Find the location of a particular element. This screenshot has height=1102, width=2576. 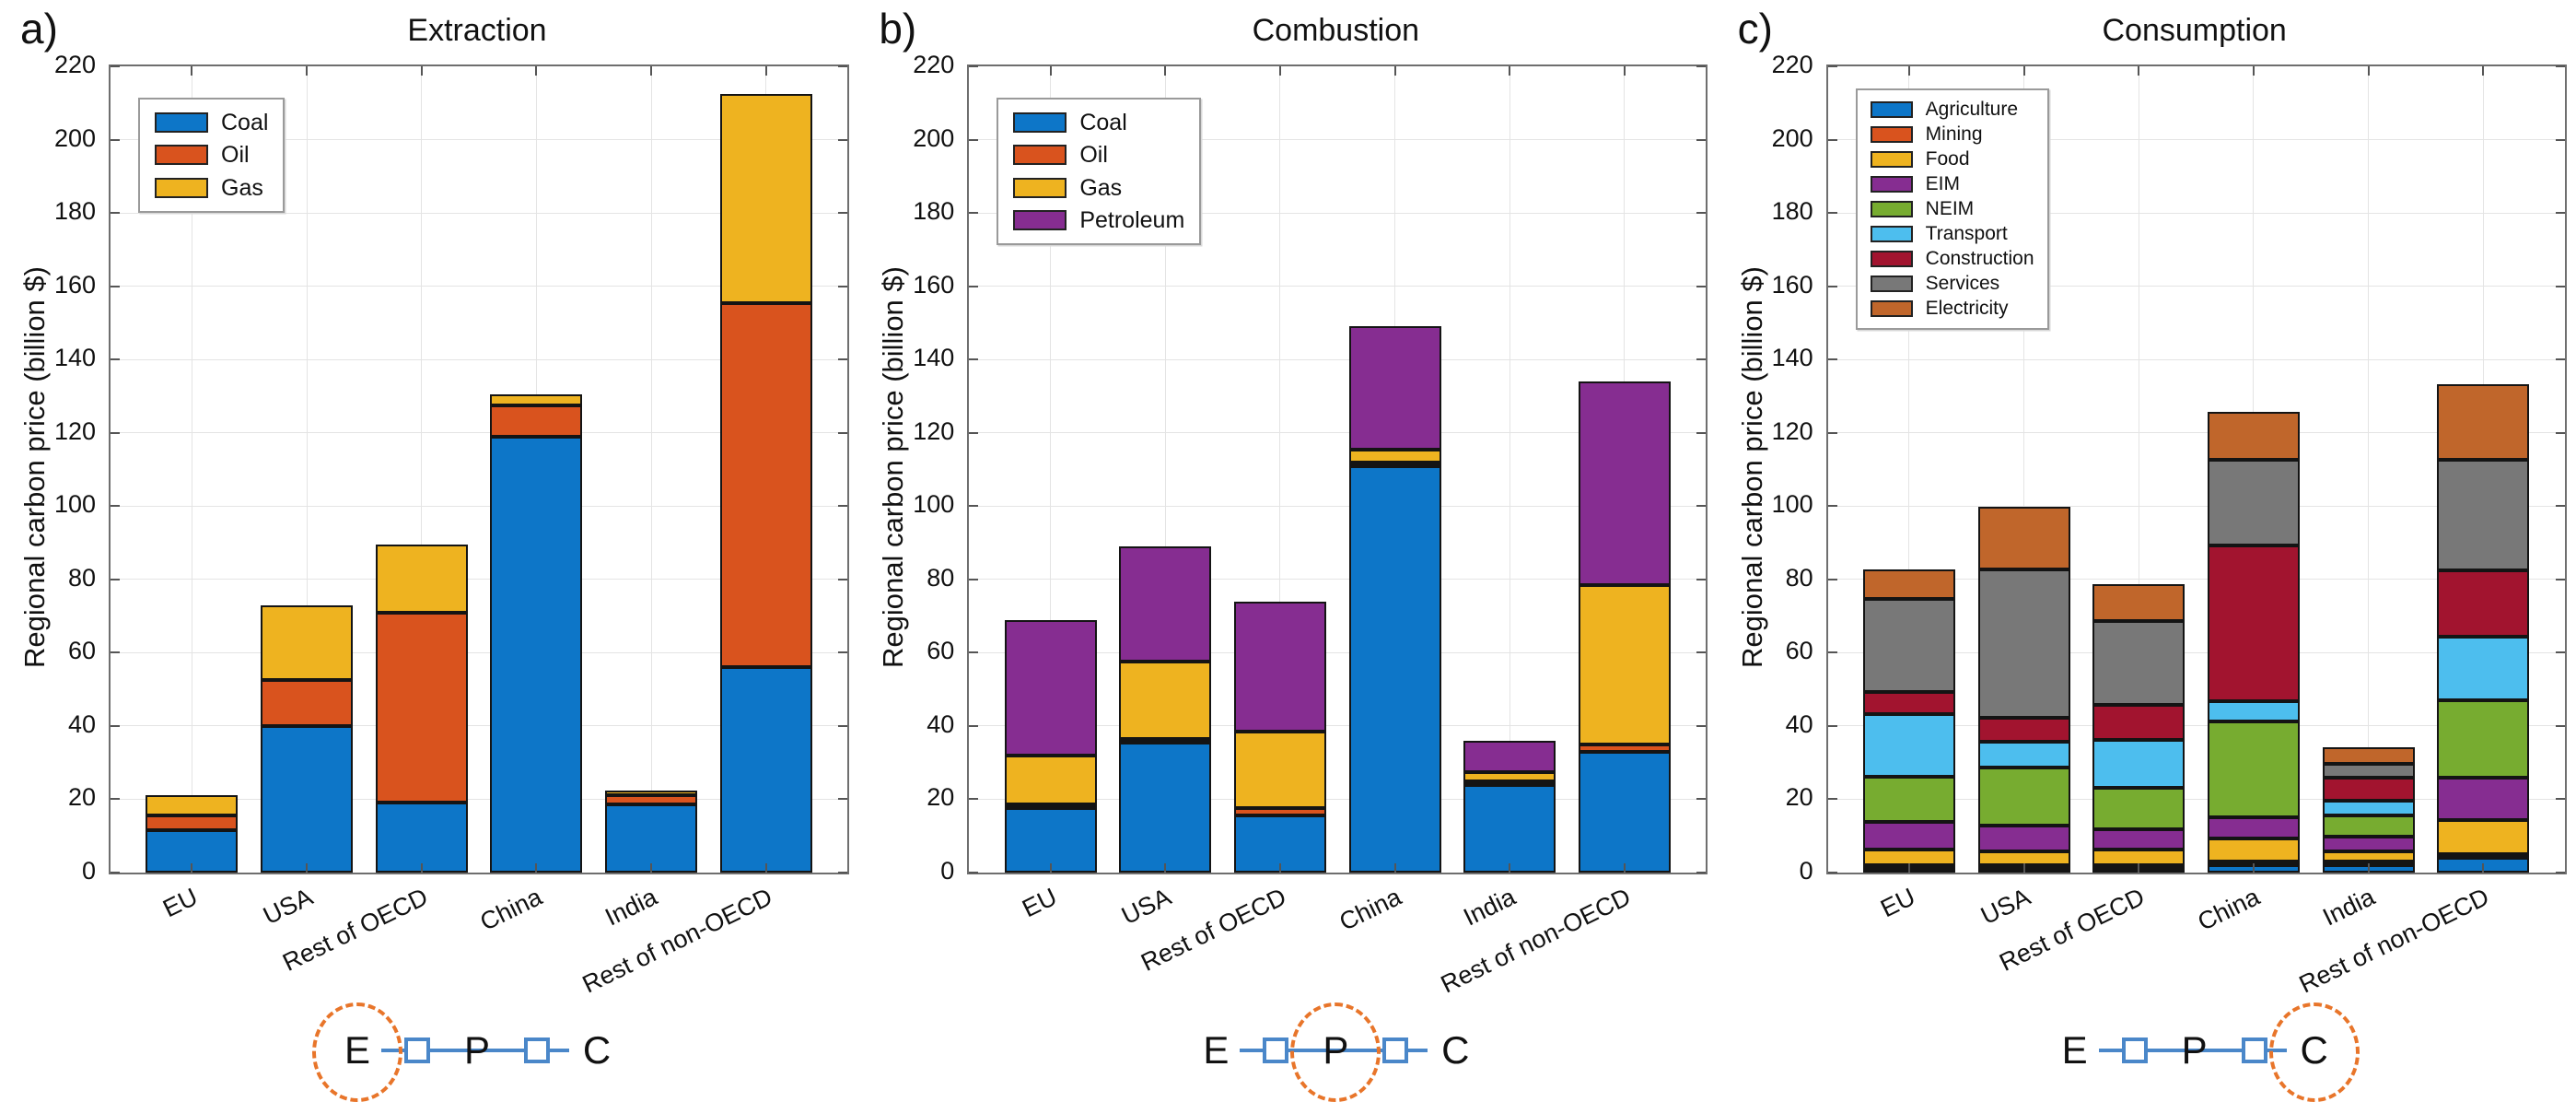

legend-item: Petroleum is located at coordinates (1099, 219).